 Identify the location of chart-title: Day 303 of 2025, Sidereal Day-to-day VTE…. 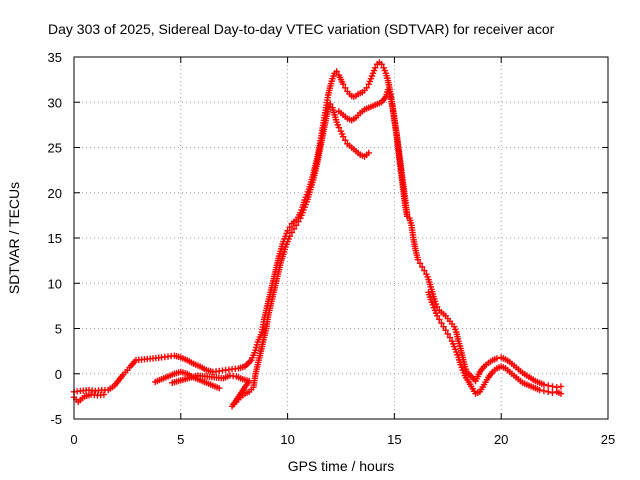
(301, 29).